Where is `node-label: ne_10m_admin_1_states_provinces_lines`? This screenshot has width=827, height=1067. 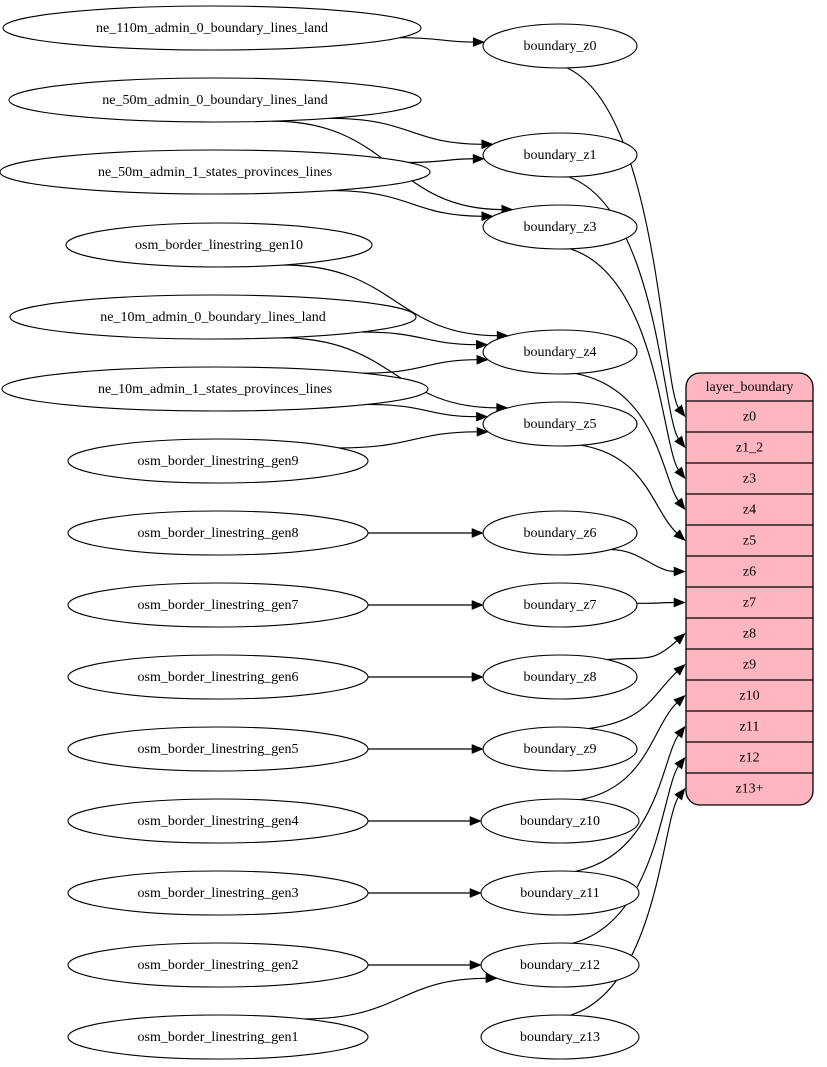
node-label: ne_10m_admin_1_states_provinces_lines is located at coordinates (215, 389).